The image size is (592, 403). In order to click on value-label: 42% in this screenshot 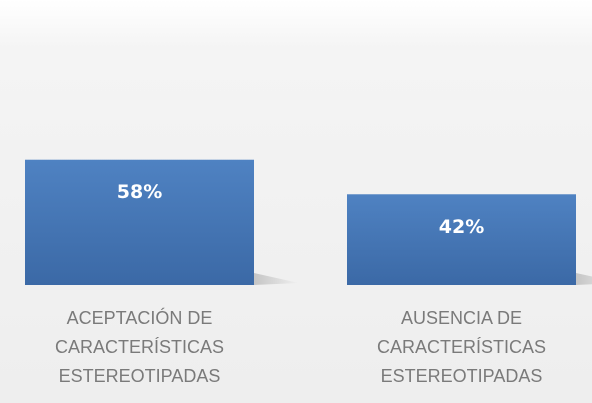, I will do `click(461, 227)`.